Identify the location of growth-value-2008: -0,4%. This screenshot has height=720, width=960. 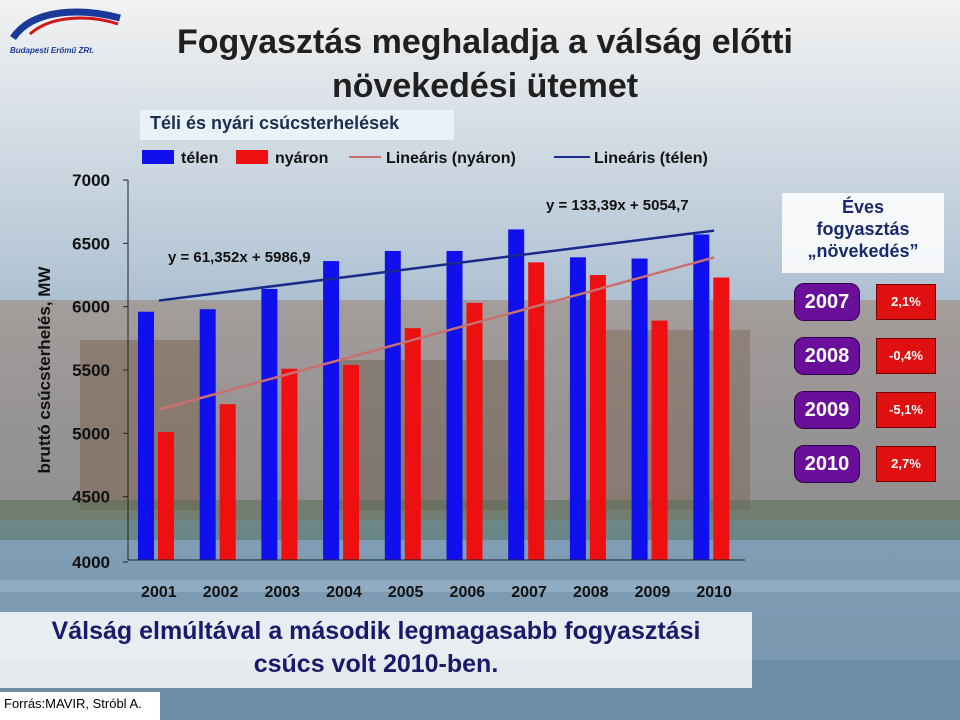
(906, 356).